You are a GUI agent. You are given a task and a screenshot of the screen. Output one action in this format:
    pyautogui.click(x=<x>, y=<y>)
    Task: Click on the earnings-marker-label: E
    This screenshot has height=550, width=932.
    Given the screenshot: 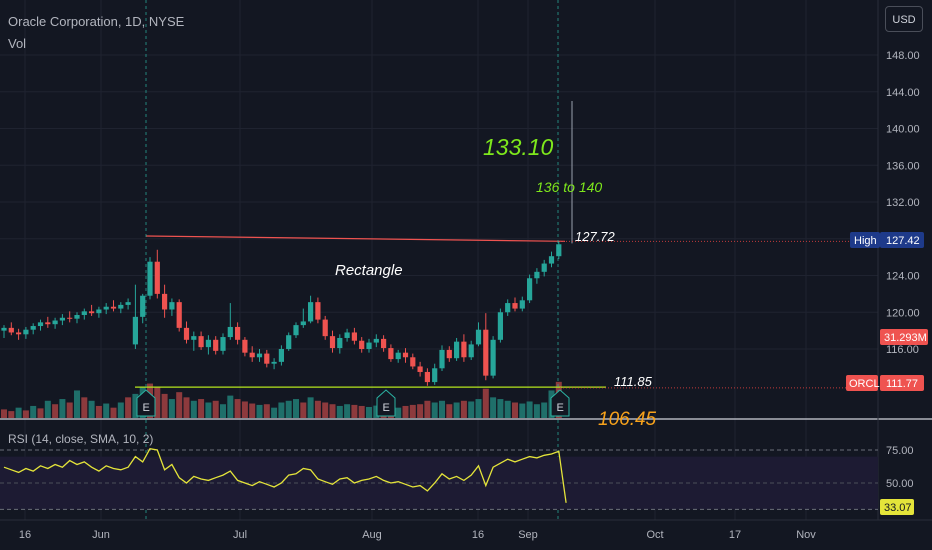 What is the action you would take?
    pyautogui.click(x=146, y=408)
    